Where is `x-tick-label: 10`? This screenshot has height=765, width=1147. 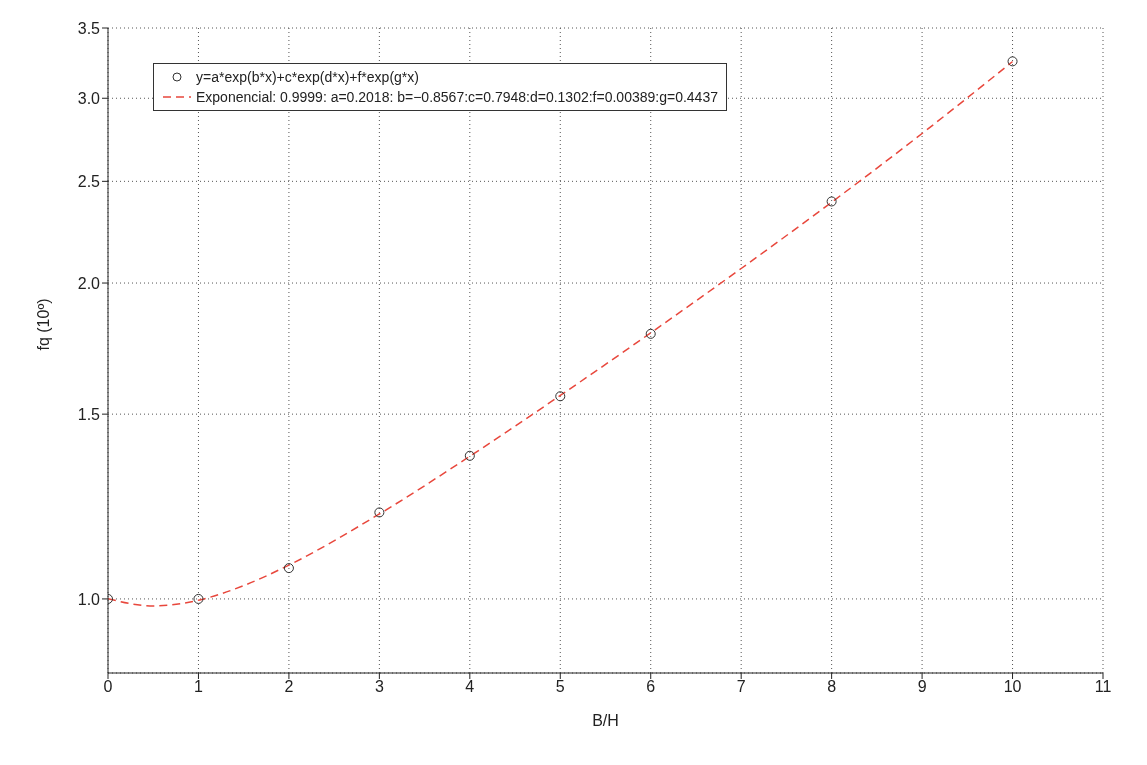 x-tick-label: 10 is located at coordinates (1012, 687).